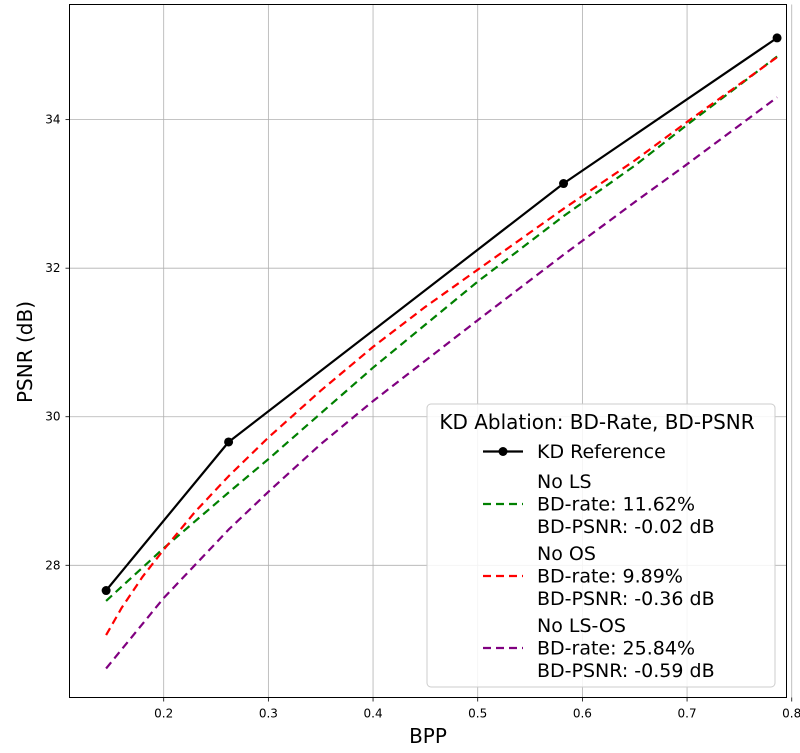 This screenshot has height=753, width=800. I want to click on legend-label-no-ls-os: BD-rate: 25.84%, so click(616, 649).